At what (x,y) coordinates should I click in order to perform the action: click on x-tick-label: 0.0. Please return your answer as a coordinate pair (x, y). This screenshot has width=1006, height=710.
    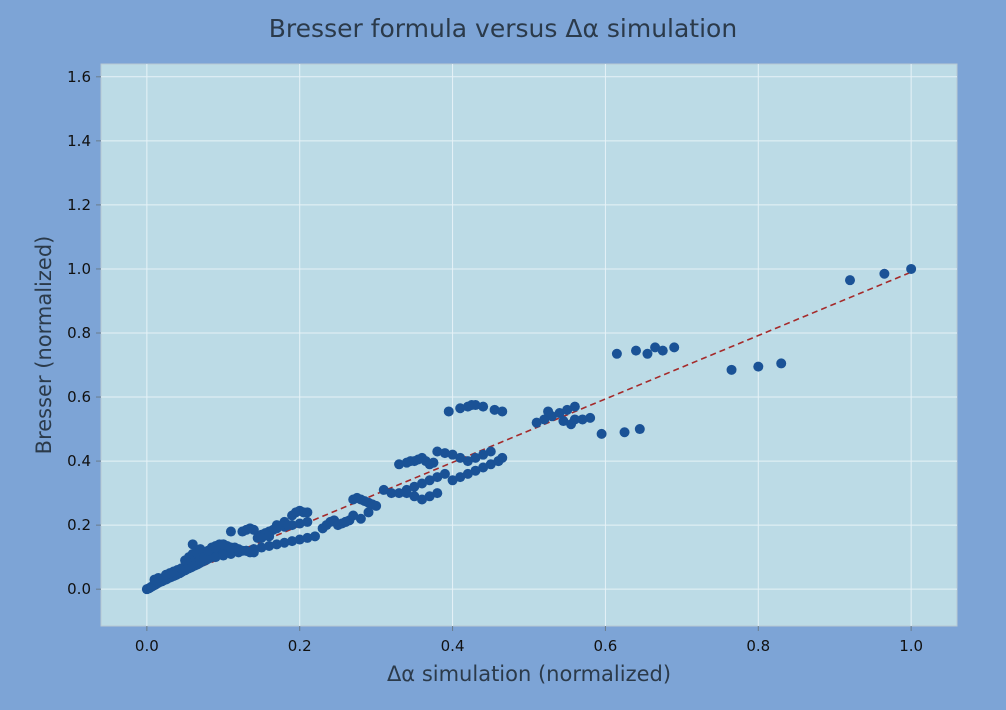
    Looking at the image, I should click on (147, 646).